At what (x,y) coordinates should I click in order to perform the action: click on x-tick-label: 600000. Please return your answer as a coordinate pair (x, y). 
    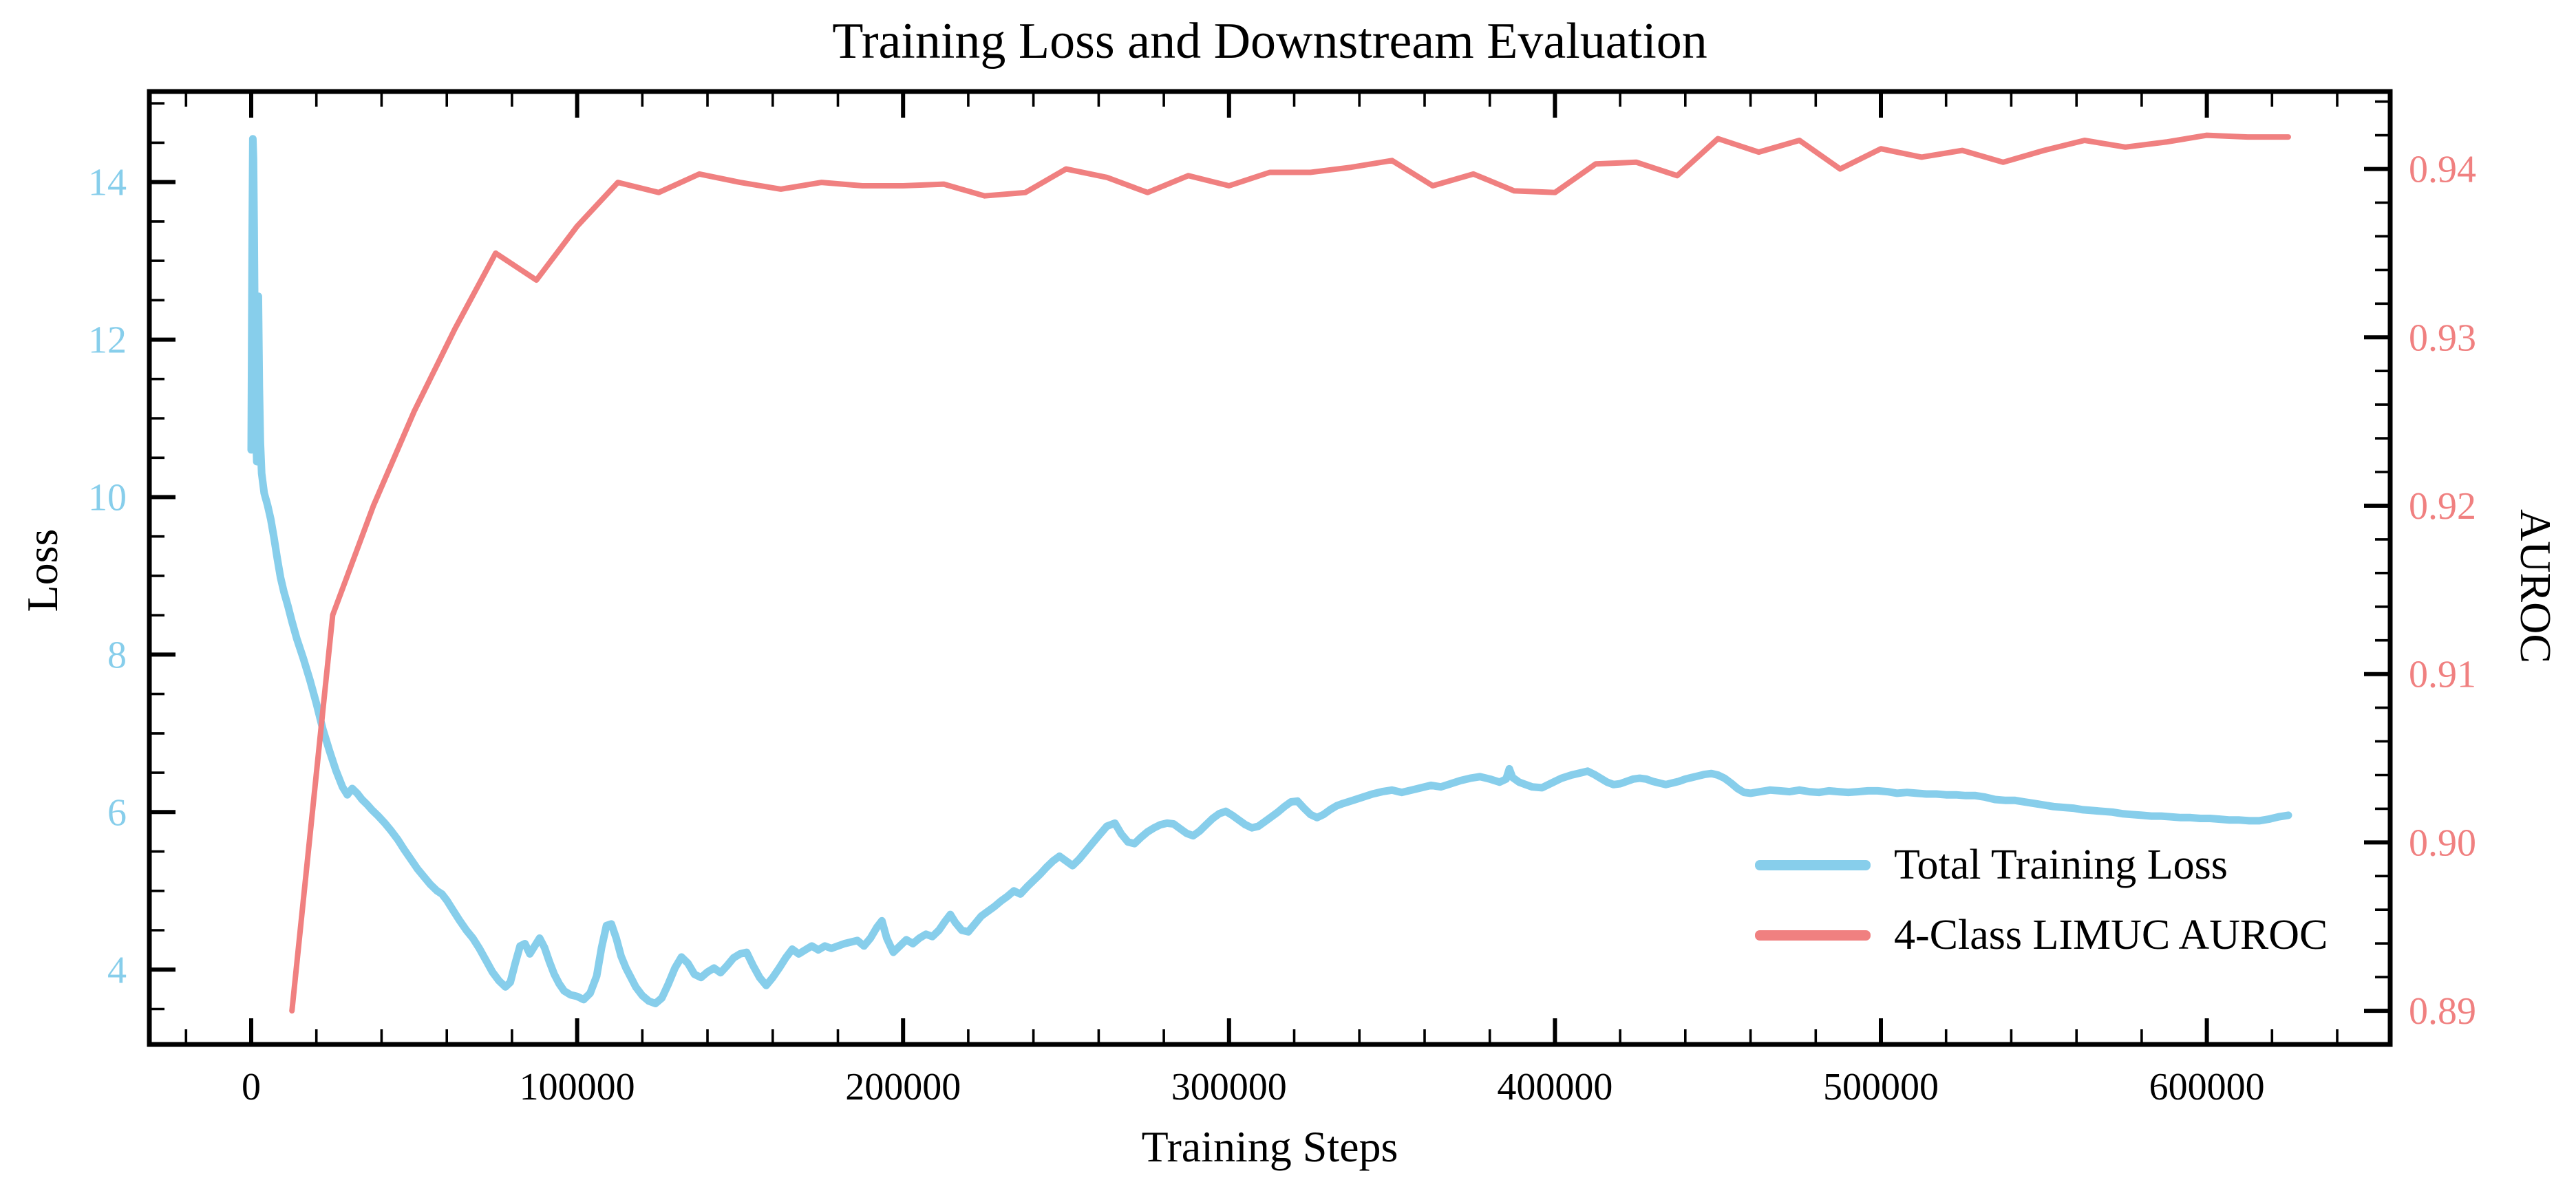
    Looking at the image, I should click on (2207, 1087).